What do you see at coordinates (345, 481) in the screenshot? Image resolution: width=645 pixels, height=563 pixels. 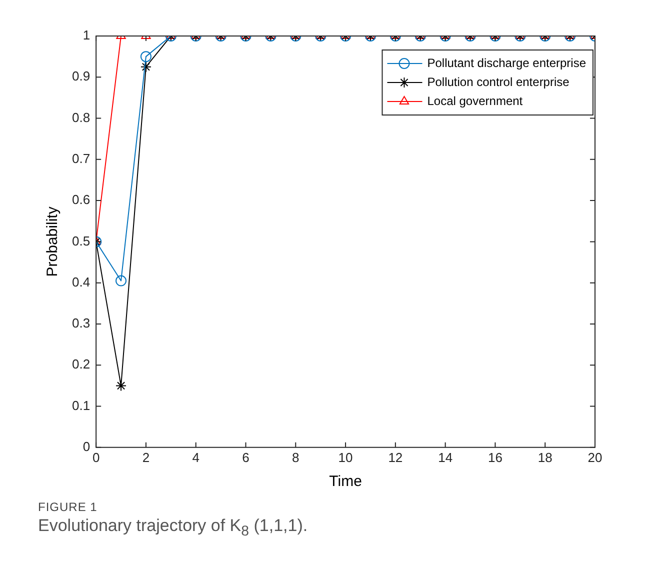 I see `x-axis-title: Time` at bounding box center [345, 481].